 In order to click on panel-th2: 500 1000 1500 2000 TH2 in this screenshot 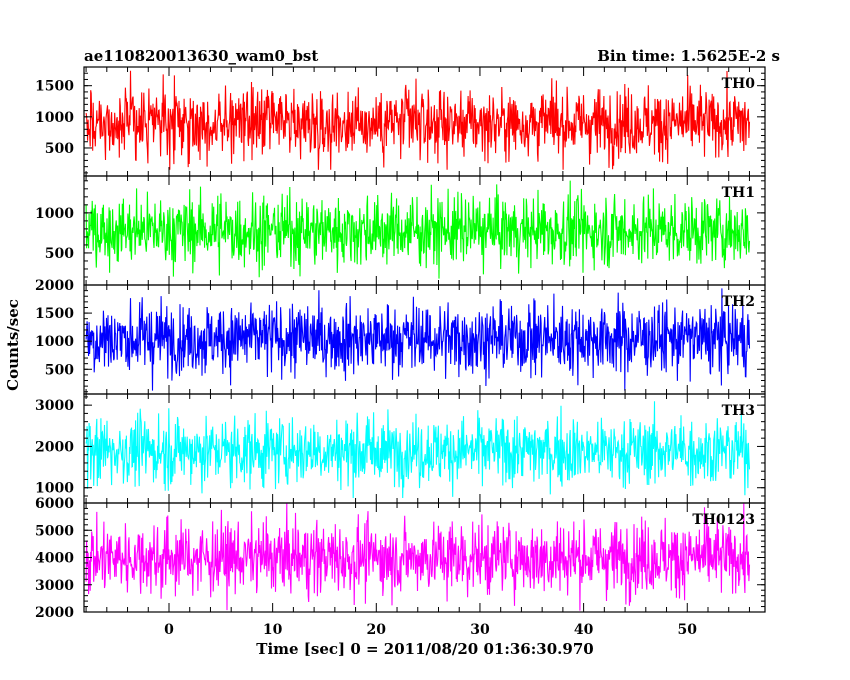, I will do `click(400, 336)`.